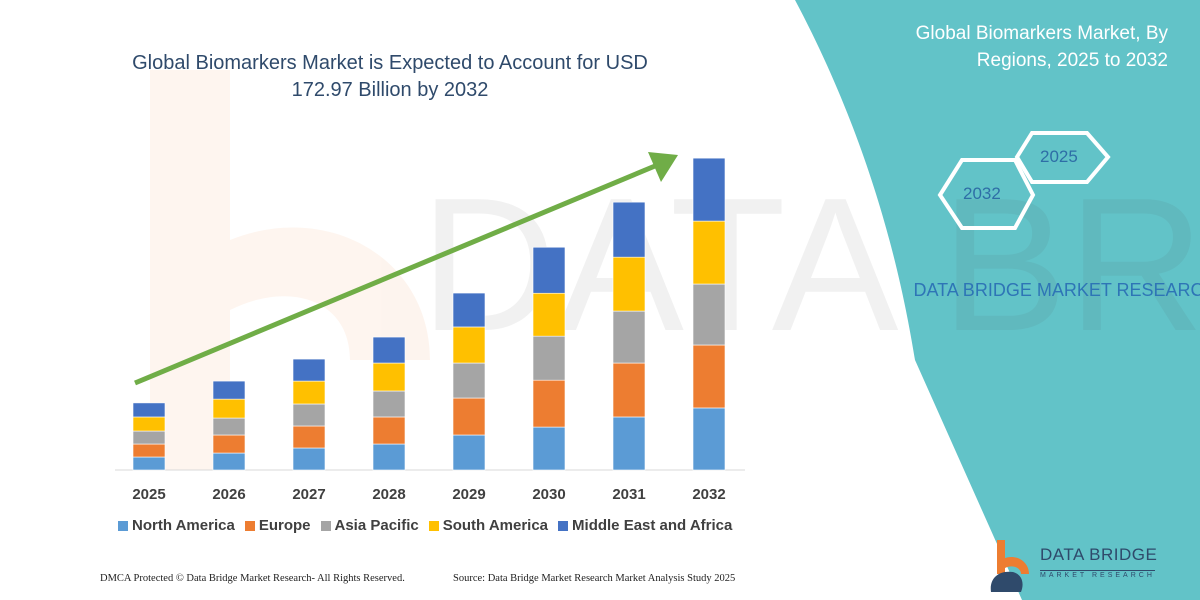  I want to click on hex-2032-shape, so click(986, 194).